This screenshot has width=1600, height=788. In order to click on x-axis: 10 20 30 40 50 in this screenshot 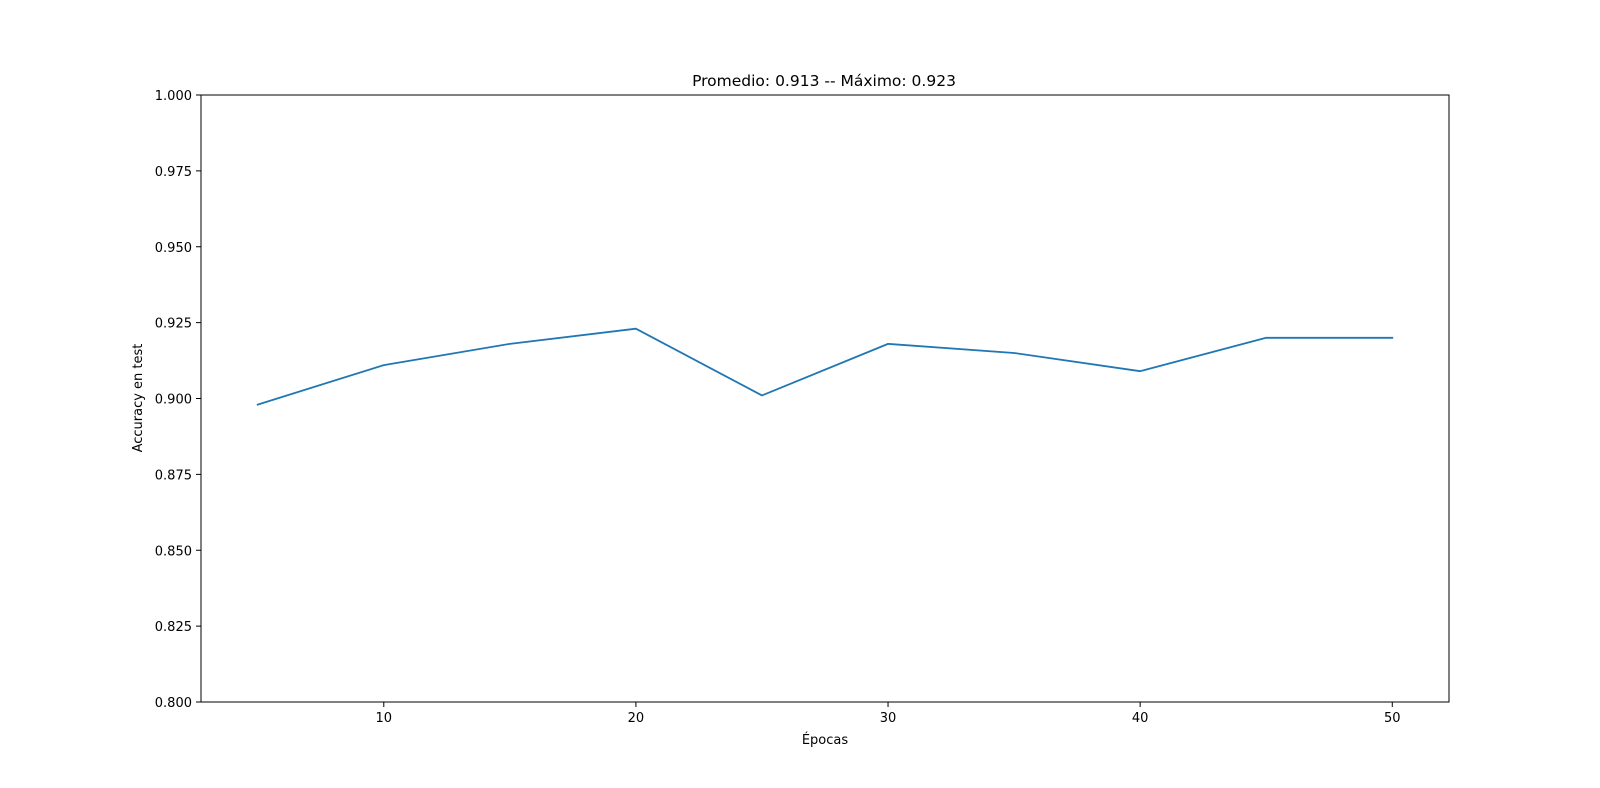, I will do `click(888, 714)`.